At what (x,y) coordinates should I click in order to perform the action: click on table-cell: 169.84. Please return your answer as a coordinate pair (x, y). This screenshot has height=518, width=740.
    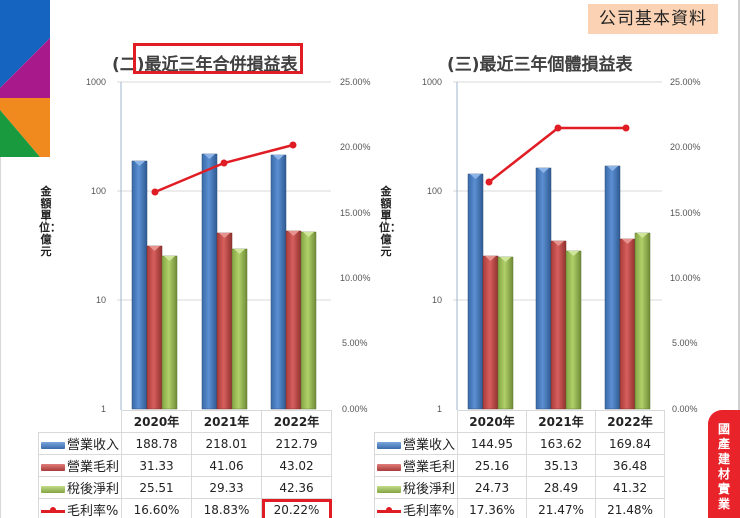
    Looking at the image, I should click on (630, 443).